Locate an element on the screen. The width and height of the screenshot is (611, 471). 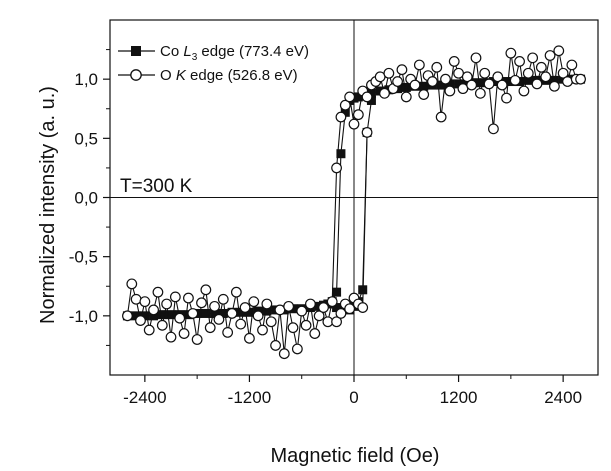
x-tick-label: -2400 is located at coordinates (144, 397).